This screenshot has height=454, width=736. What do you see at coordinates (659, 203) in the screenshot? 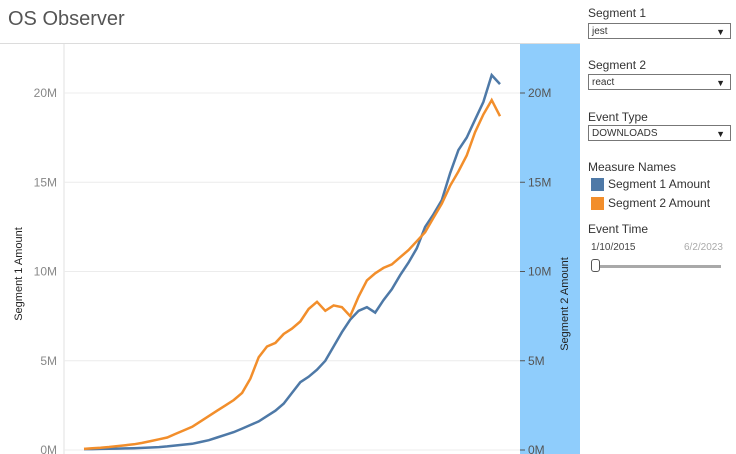
I see `legend-label: Segment 2 Amount` at bounding box center [659, 203].